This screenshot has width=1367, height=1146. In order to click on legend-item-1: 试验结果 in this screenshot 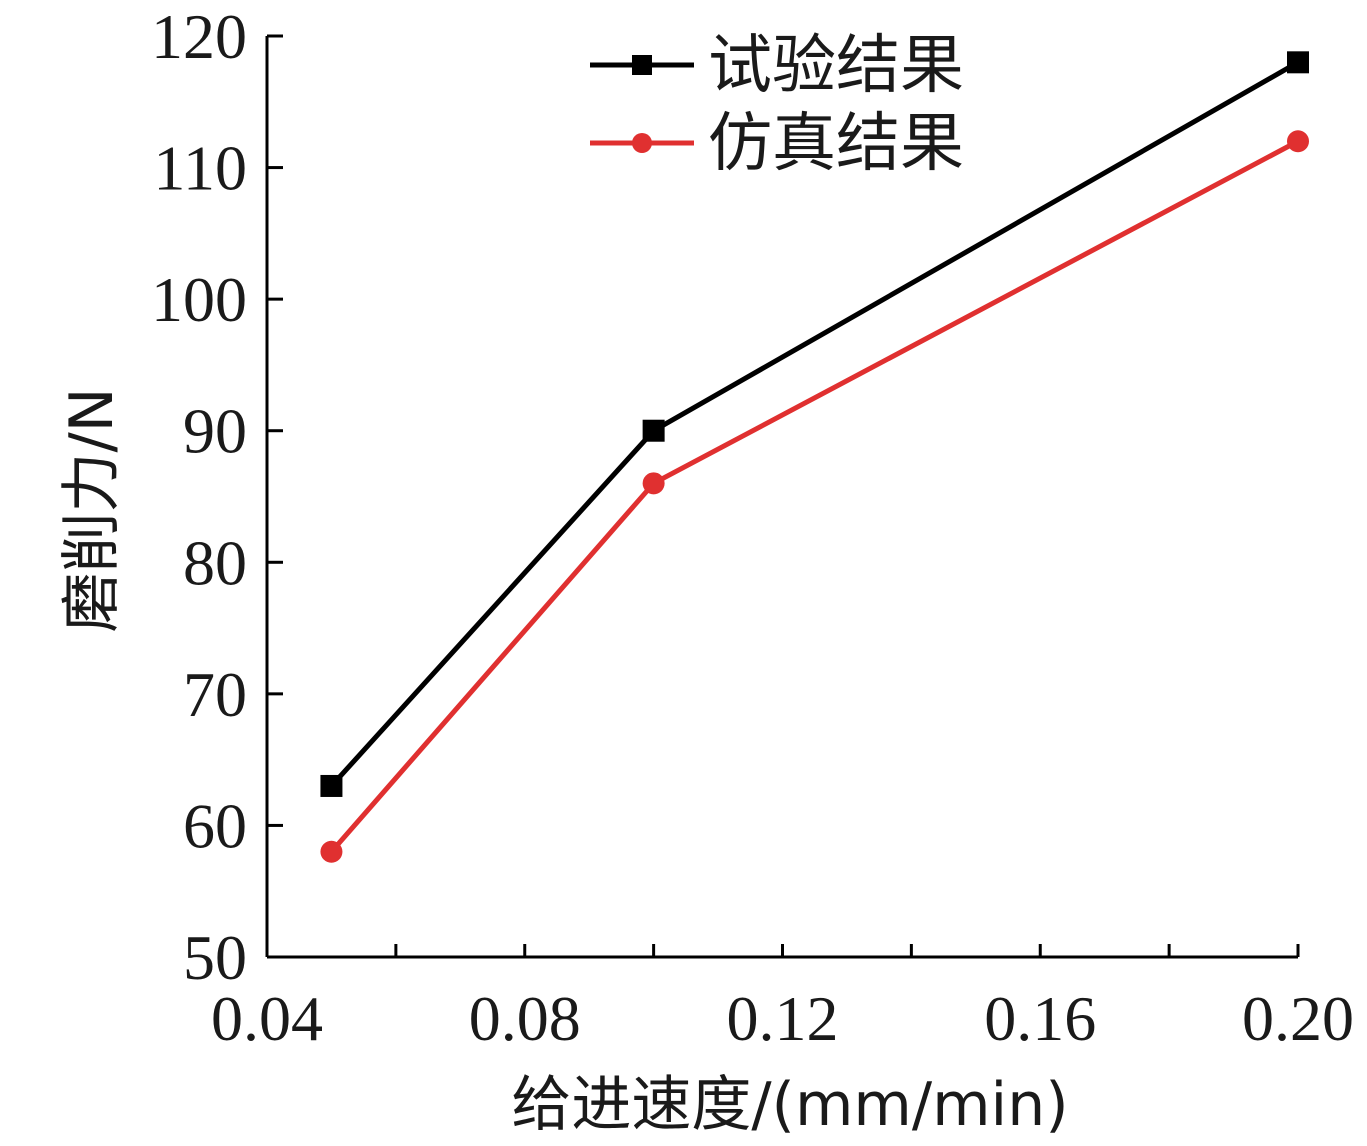, I will do `click(777, 66)`.